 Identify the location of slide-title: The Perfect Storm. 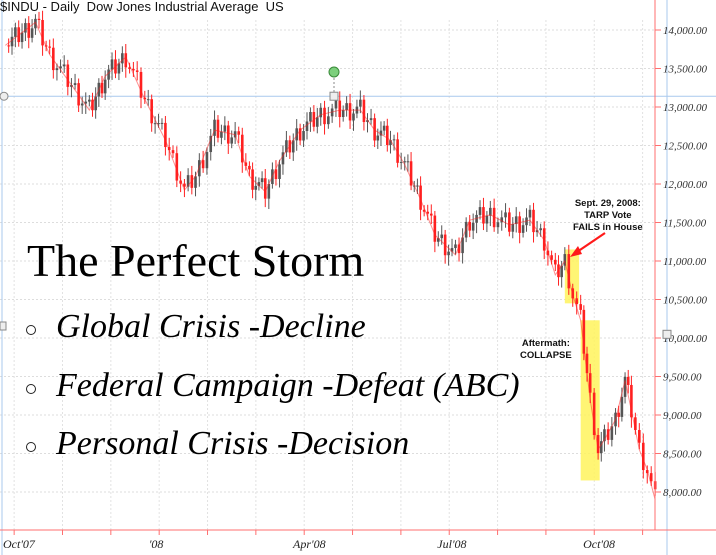
(196, 260).